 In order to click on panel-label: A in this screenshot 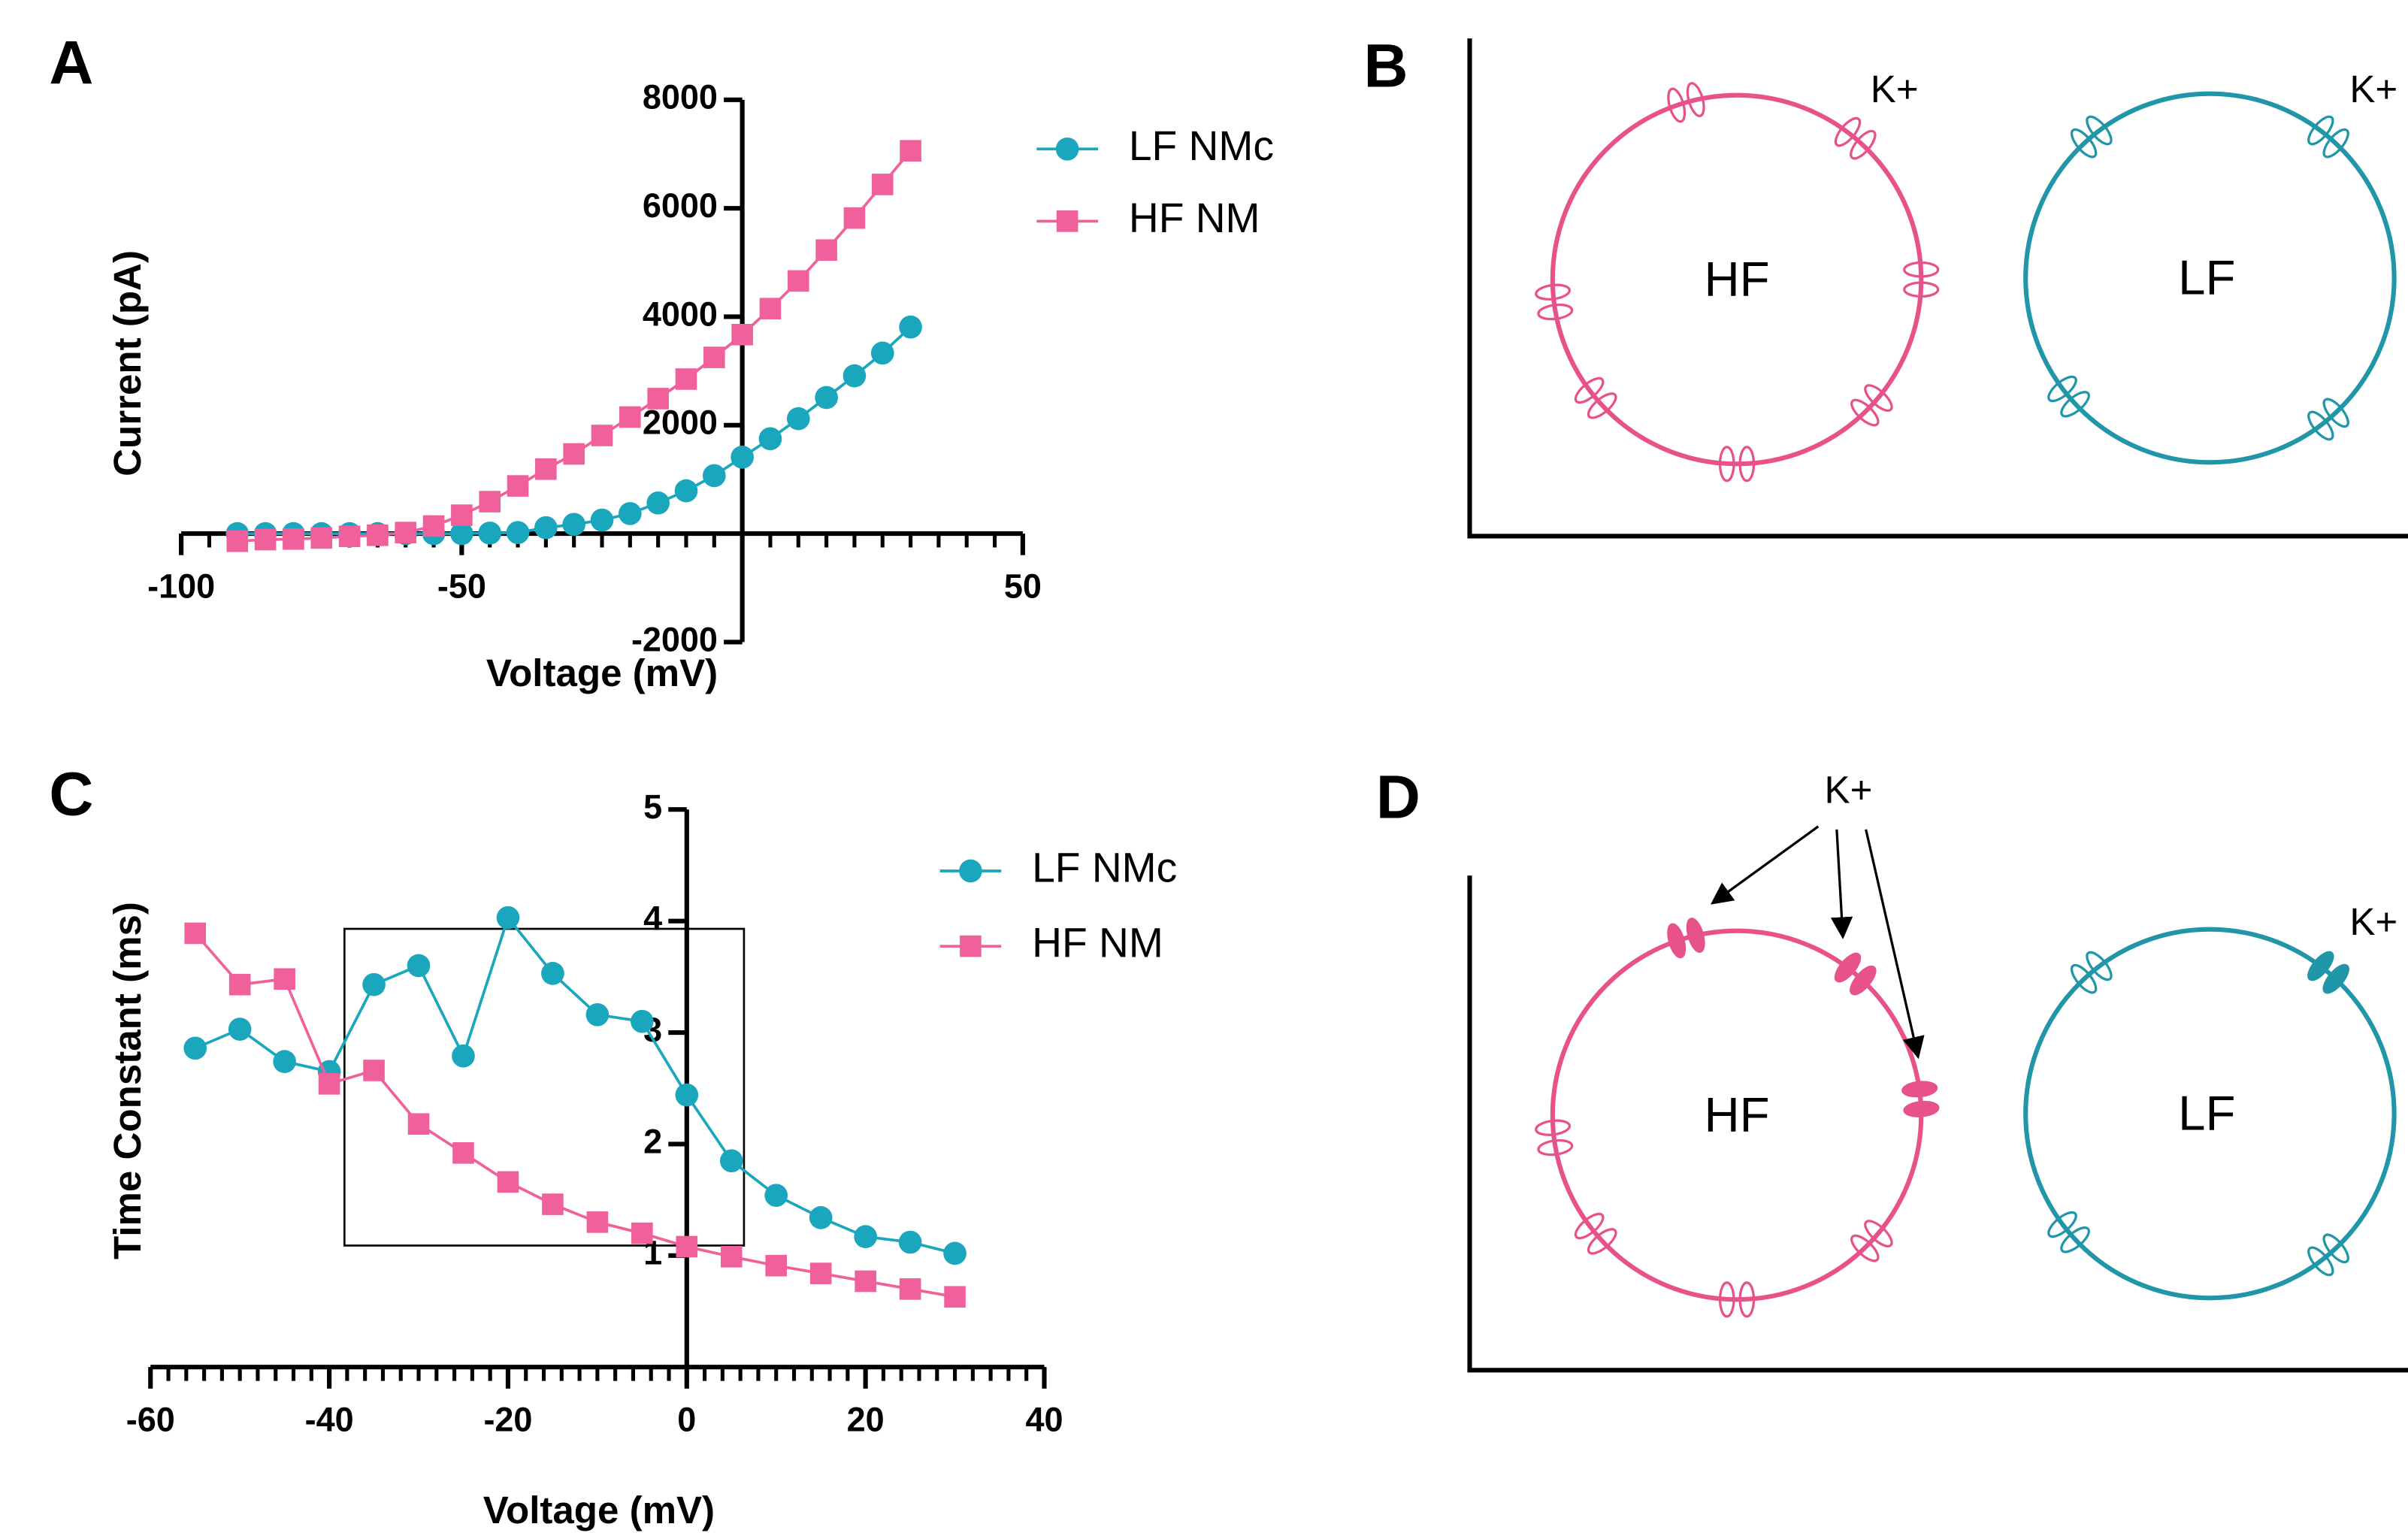, I will do `click(71, 63)`.